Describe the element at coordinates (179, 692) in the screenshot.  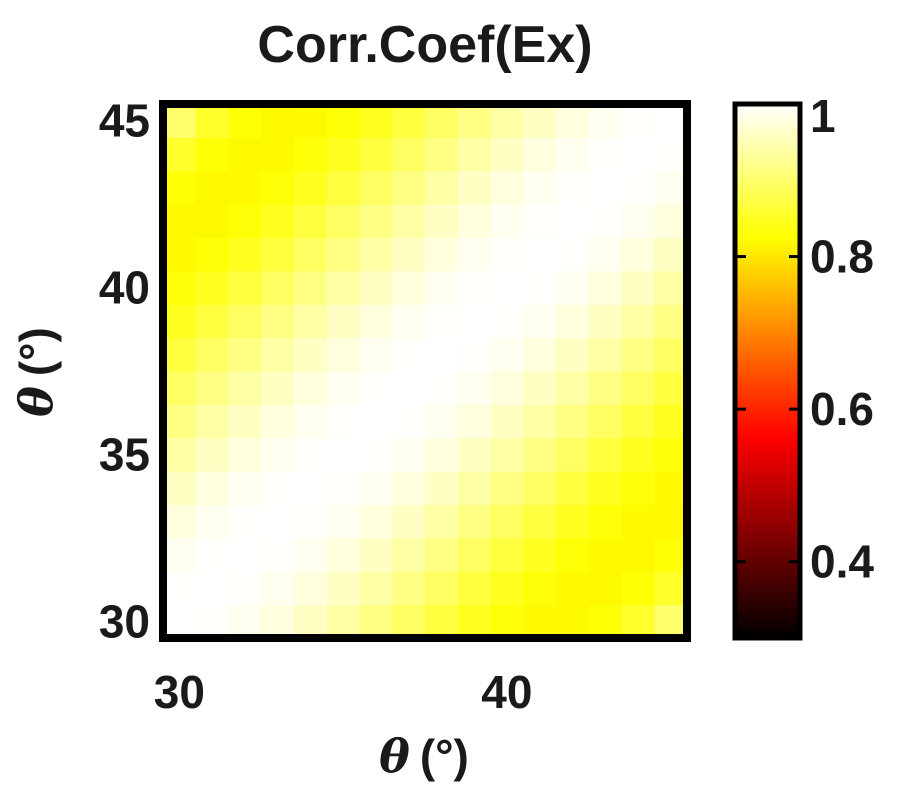
I see `x-tick-label: 30` at that location.